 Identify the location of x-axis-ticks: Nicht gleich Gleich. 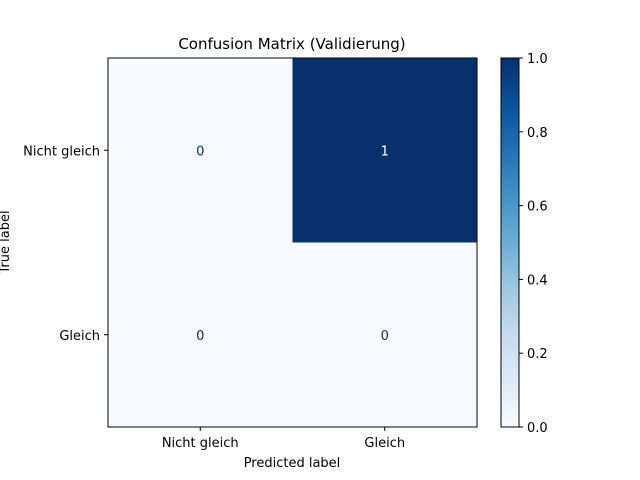
(283, 439).